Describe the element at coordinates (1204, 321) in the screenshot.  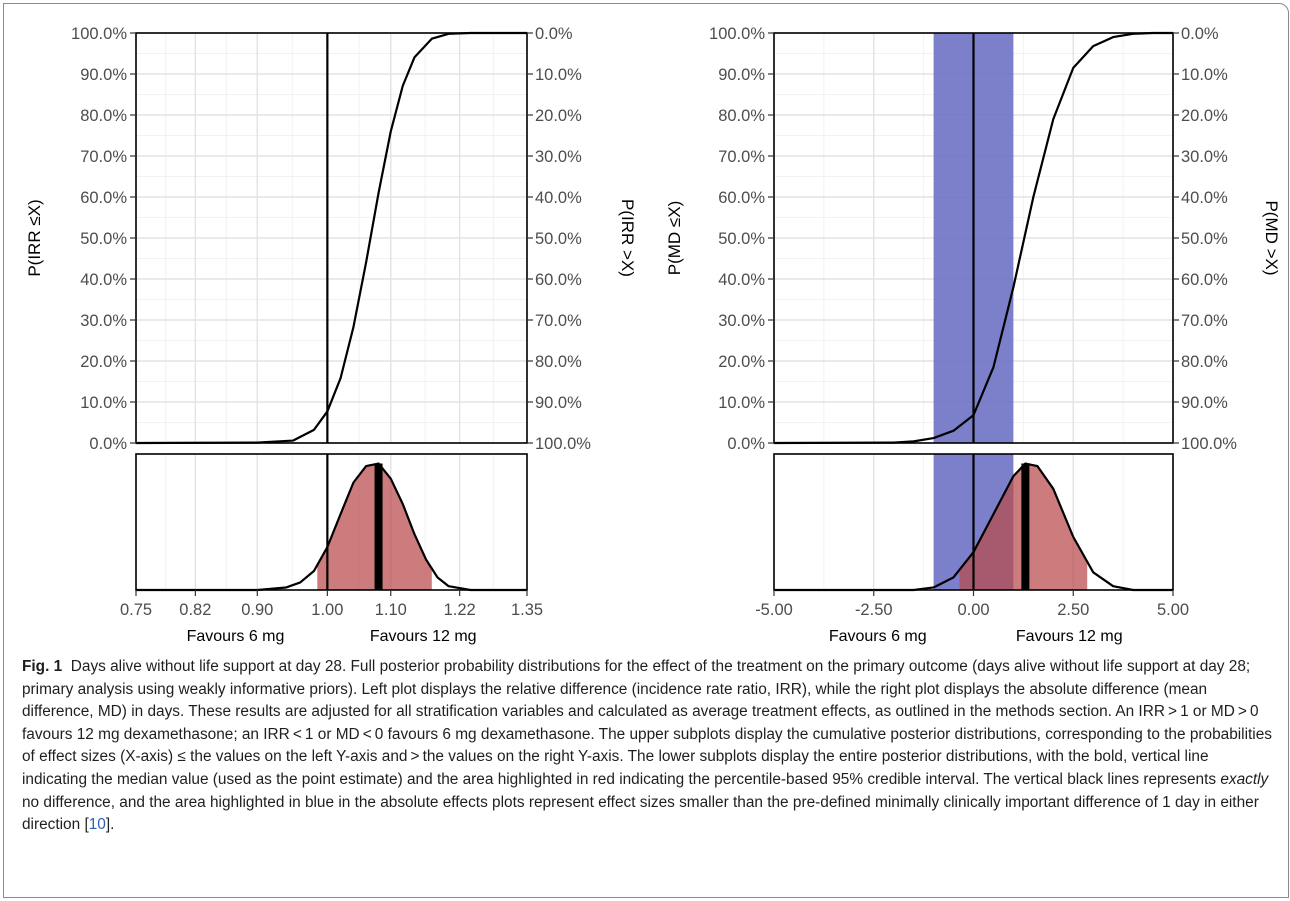
I see `panel-right-ytick-label-right: 70.0%` at that location.